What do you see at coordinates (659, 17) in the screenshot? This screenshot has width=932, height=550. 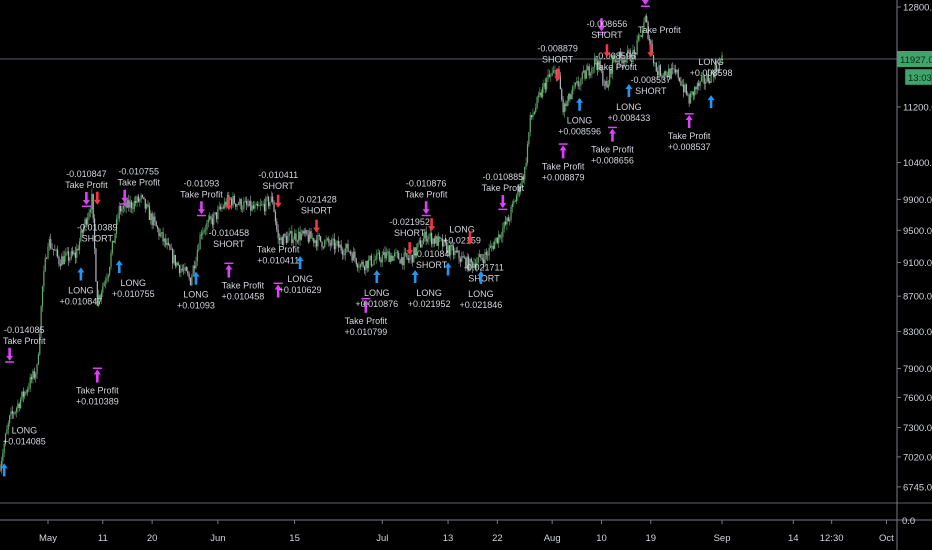 I see `signal-take-profit-long: Take Profit` at bounding box center [659, 17].